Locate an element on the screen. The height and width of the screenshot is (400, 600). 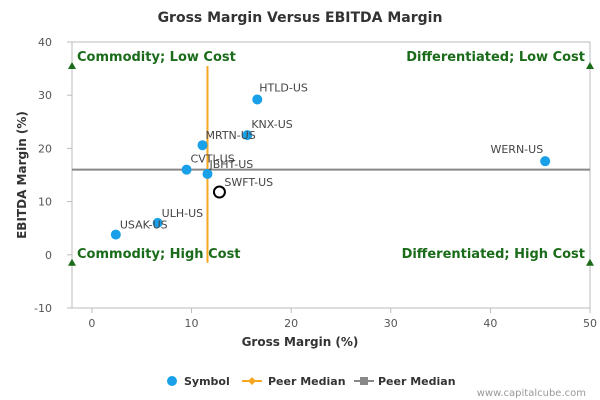
data-point-label: JBHT-US is located at coordinates (230, 164).